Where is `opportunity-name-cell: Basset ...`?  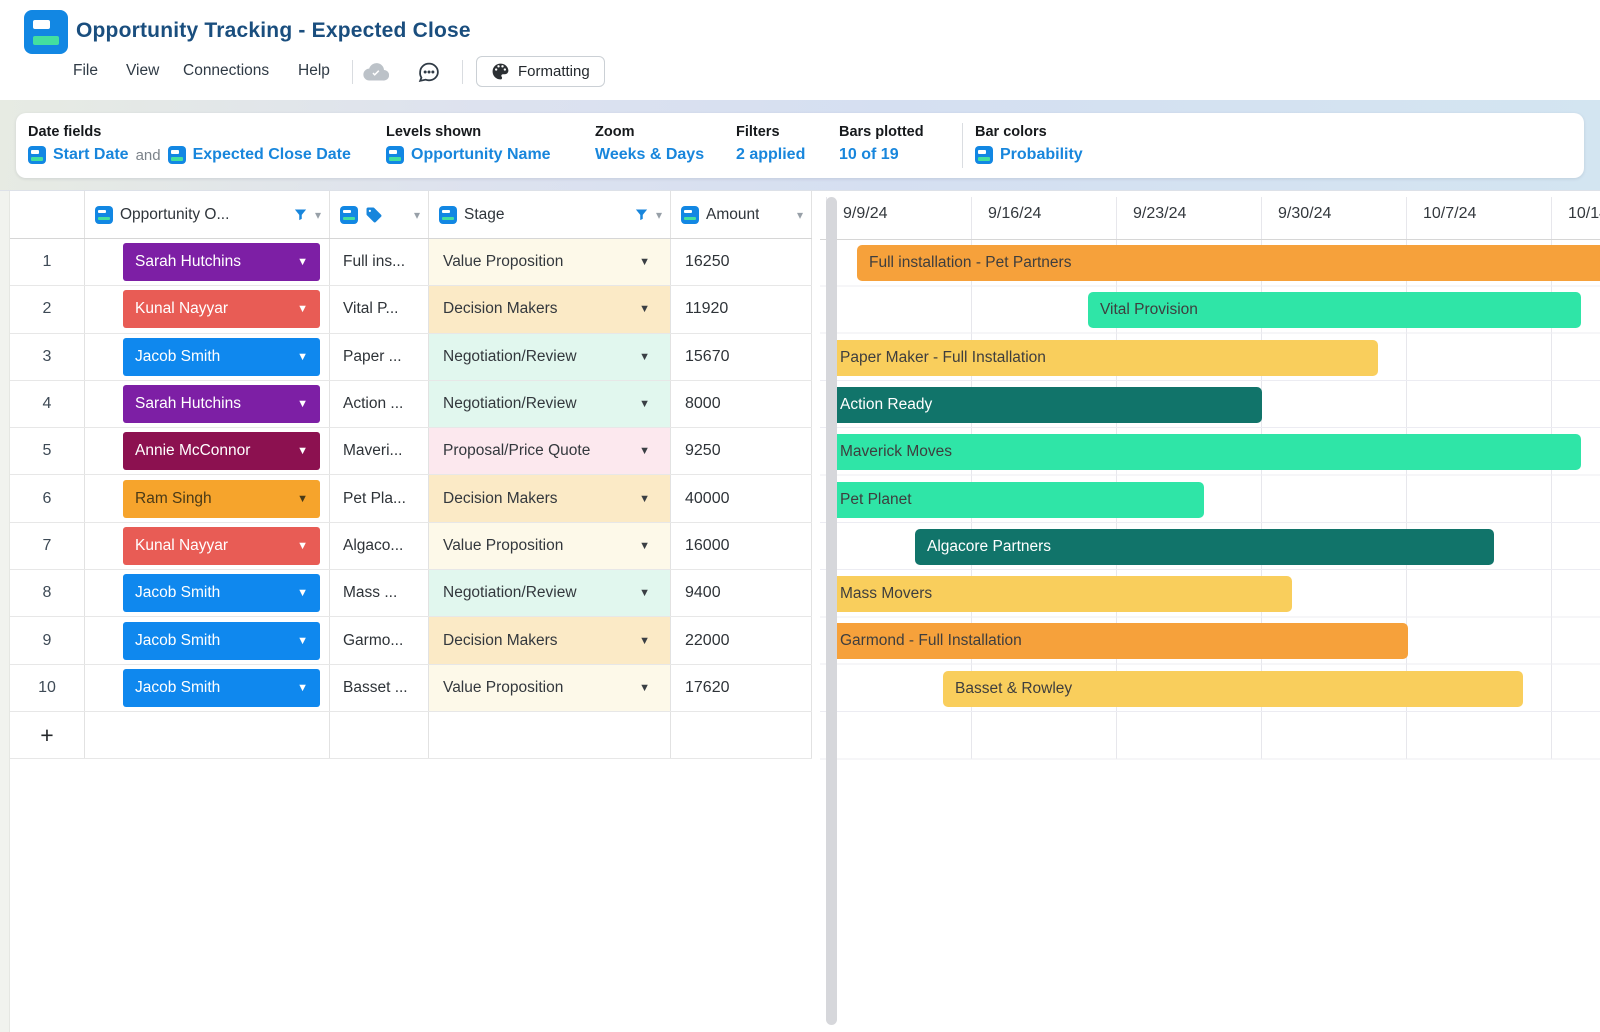 opportunity-name-cell: Basset ... is located at coordinates (379, 687).